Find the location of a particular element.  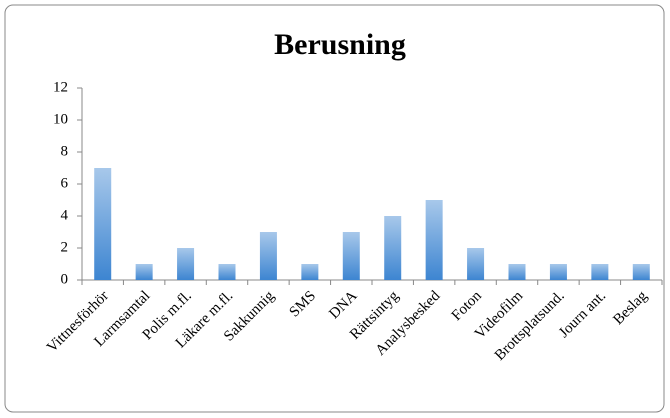

y-tick-label: 10 is located at coordinates (60, 119).